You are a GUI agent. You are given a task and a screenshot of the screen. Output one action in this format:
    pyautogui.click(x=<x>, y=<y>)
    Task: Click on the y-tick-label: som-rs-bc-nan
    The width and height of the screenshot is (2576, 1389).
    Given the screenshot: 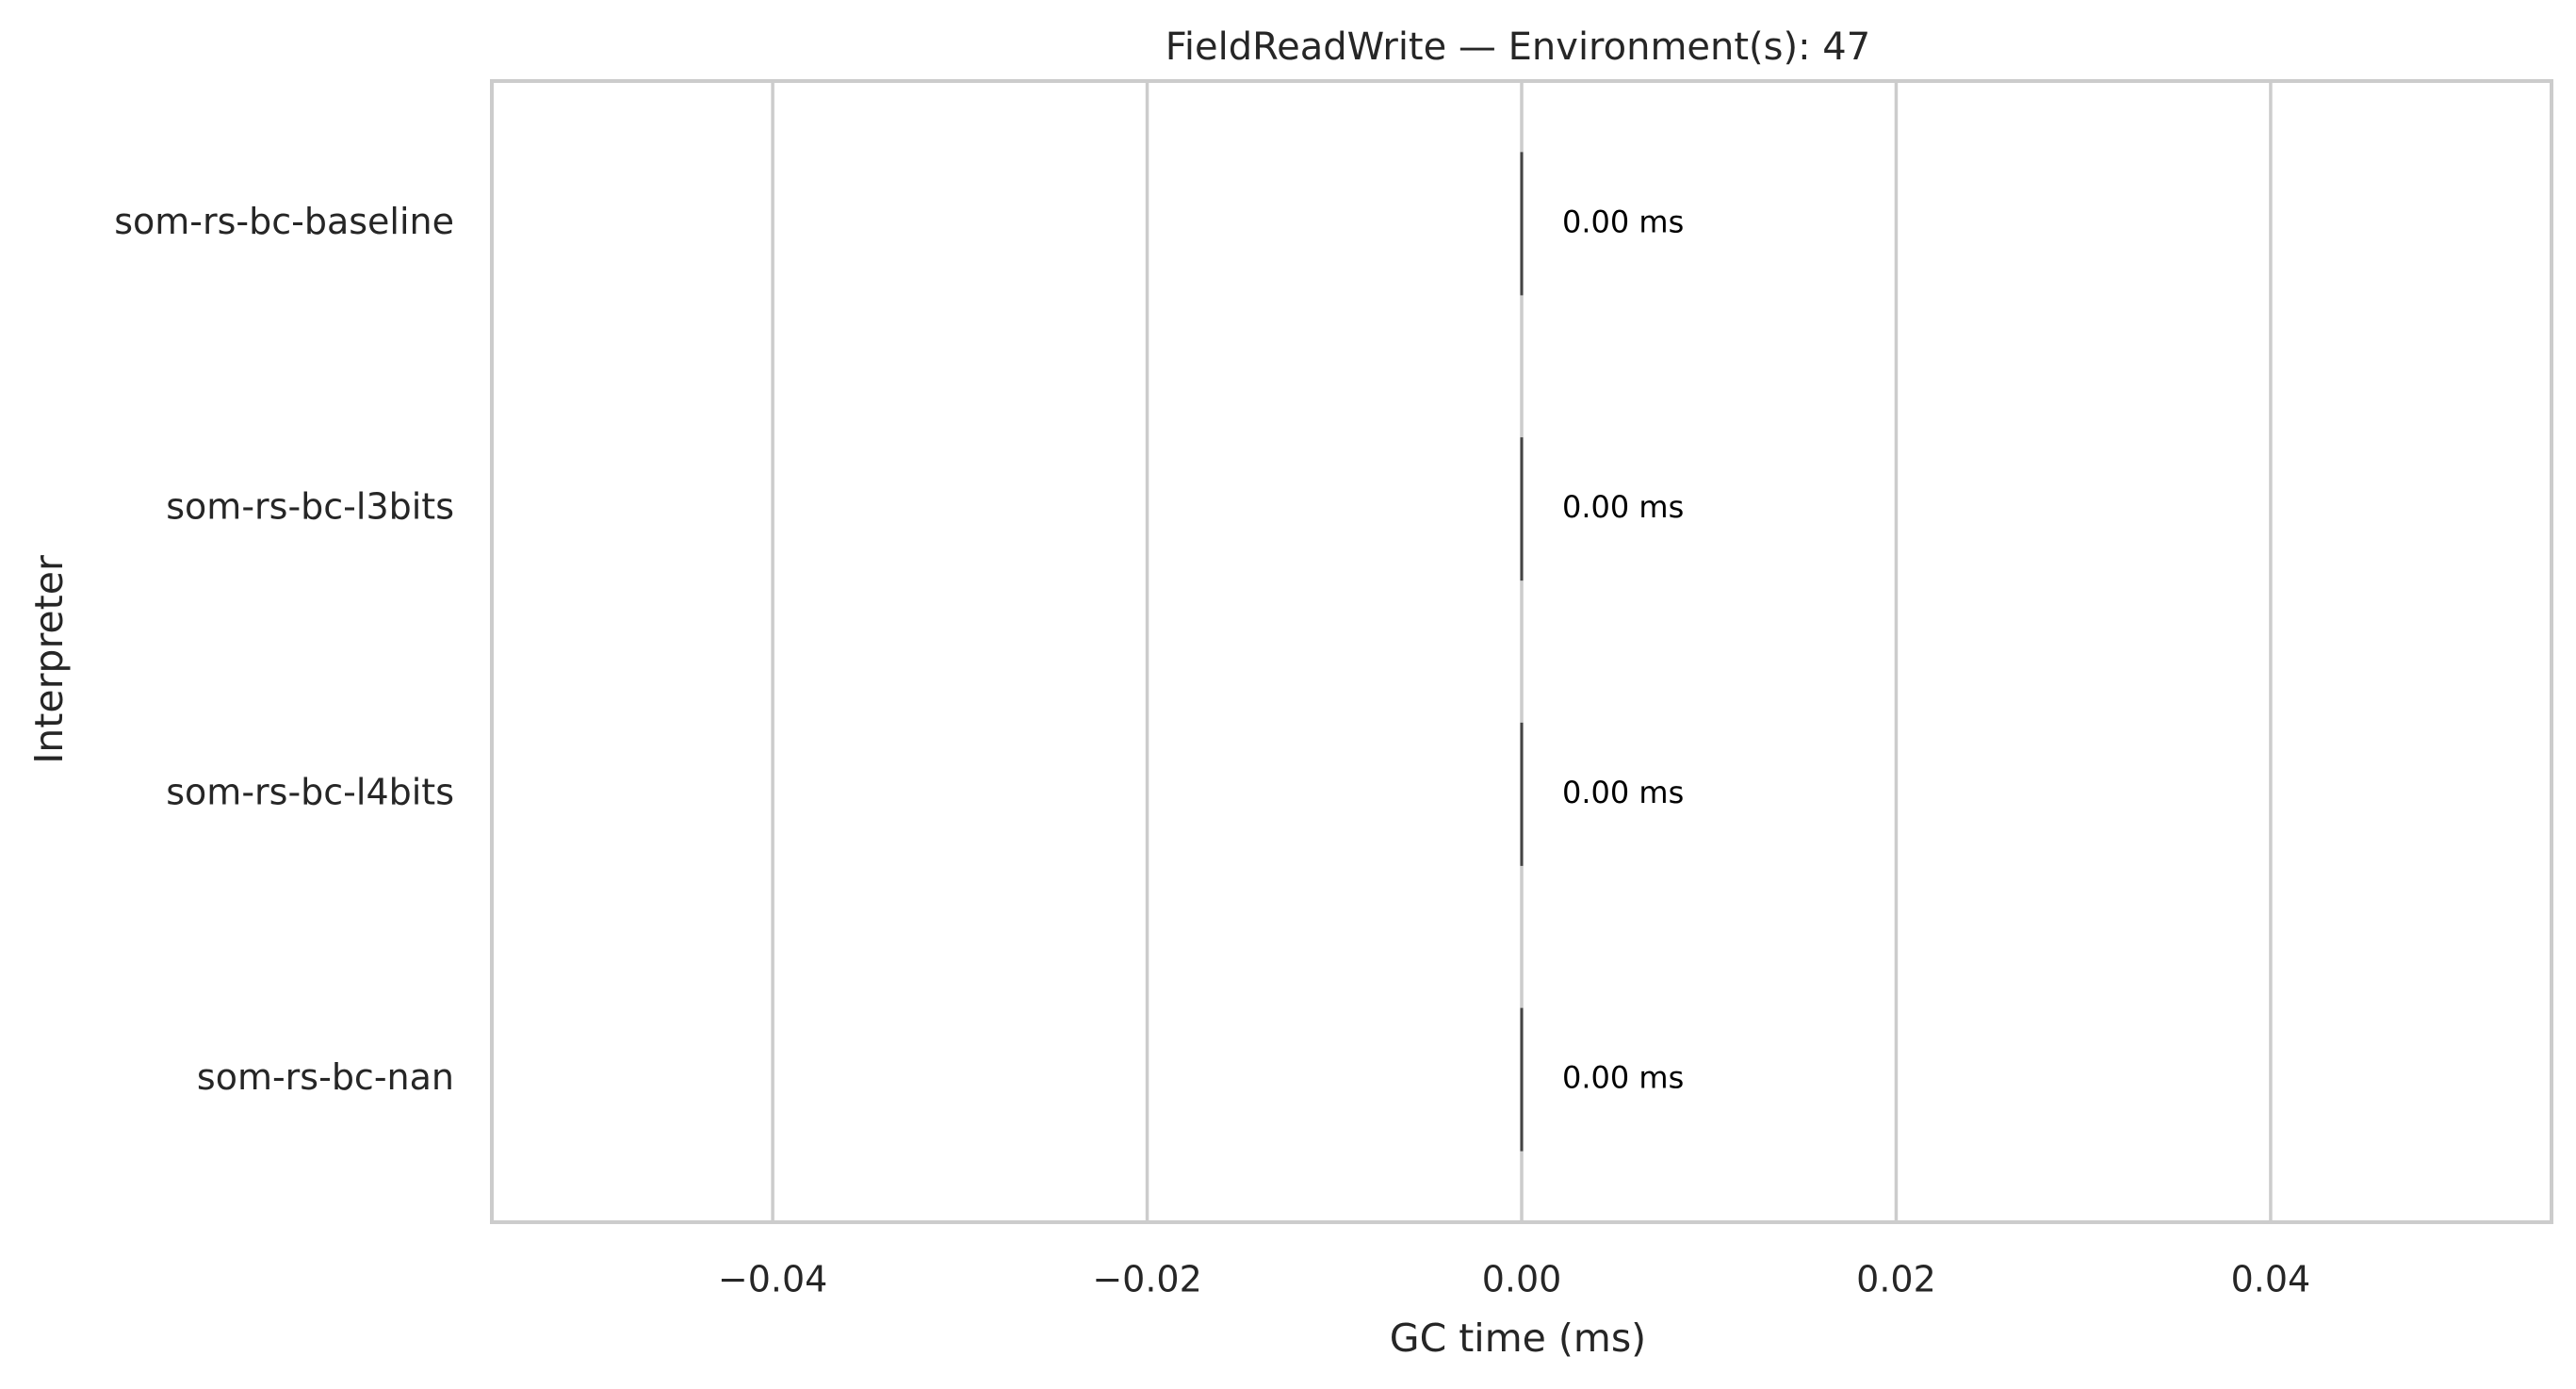 What is the action you would take?
    pyautogui.click(x=325, y=1077)
    